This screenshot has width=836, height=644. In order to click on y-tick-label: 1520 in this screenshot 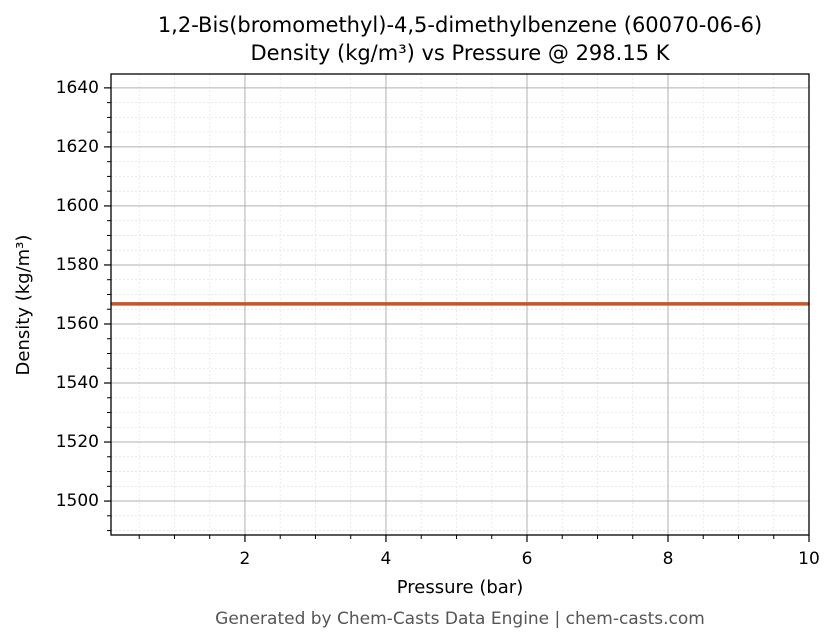, I will do `click(77, 442)`.